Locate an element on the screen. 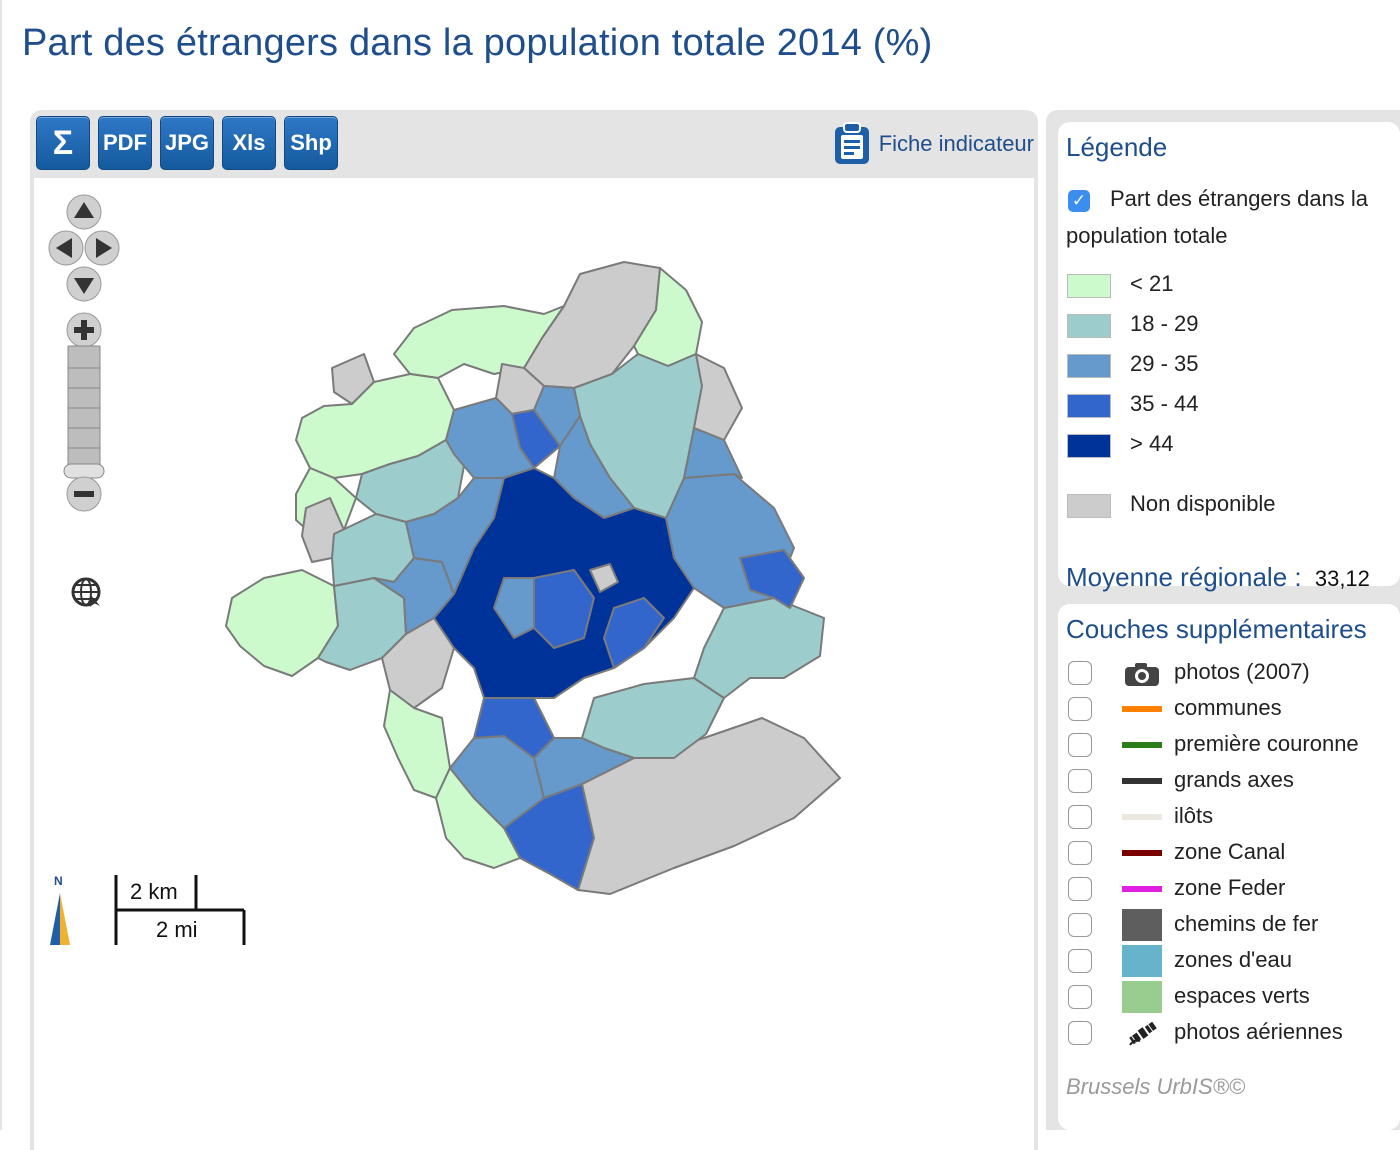  region-nd-core is located at coordinates (604, 578).